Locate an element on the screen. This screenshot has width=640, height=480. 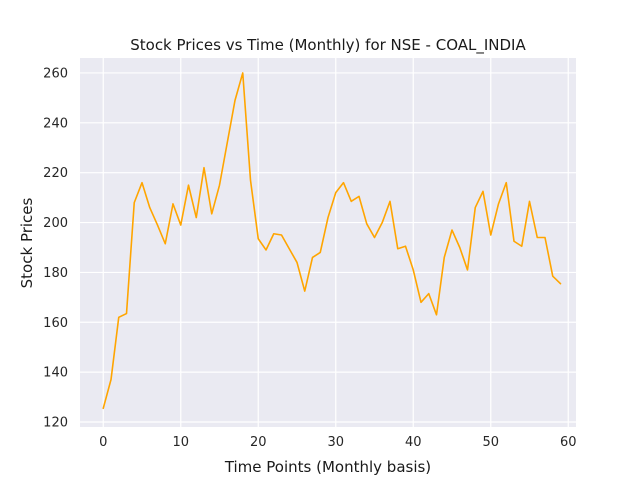
x-tick-label: 60 is located at coordinates (568, 442).